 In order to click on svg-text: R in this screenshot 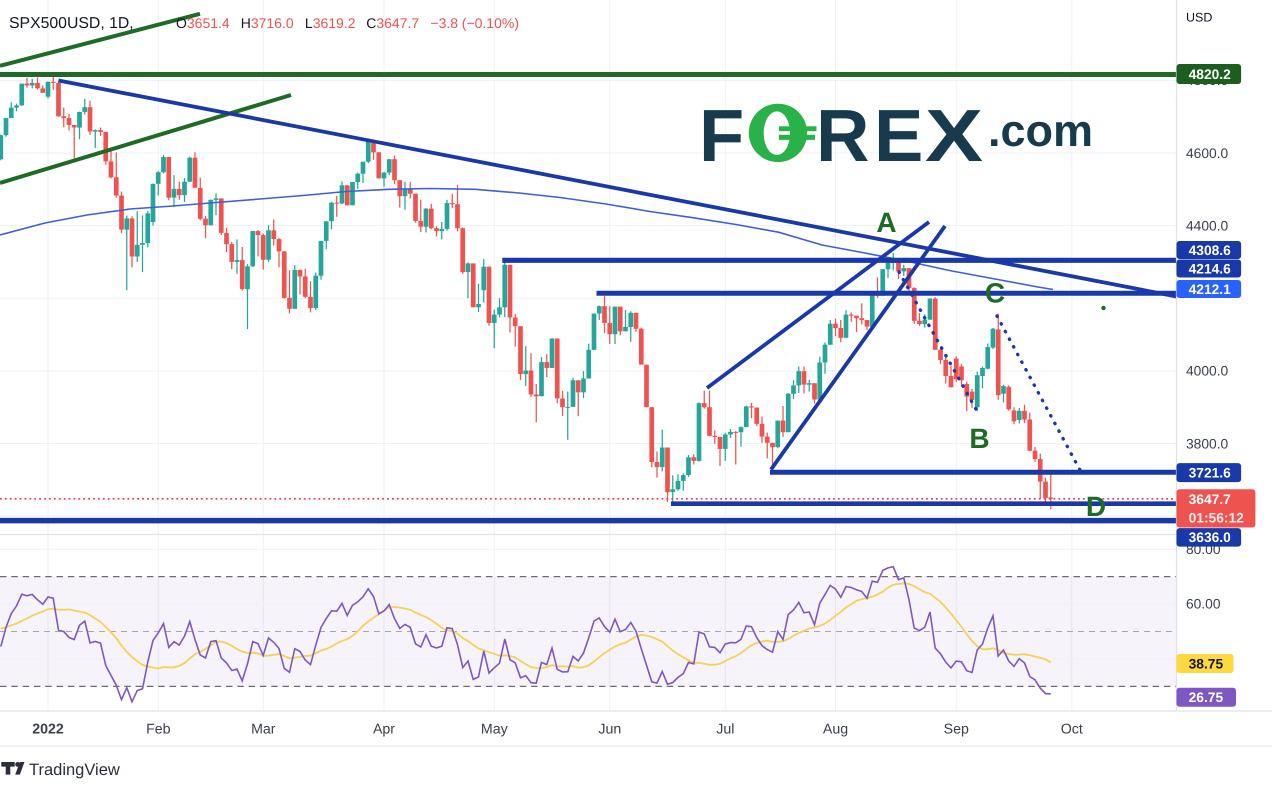, I will do `click(842, 135)`.